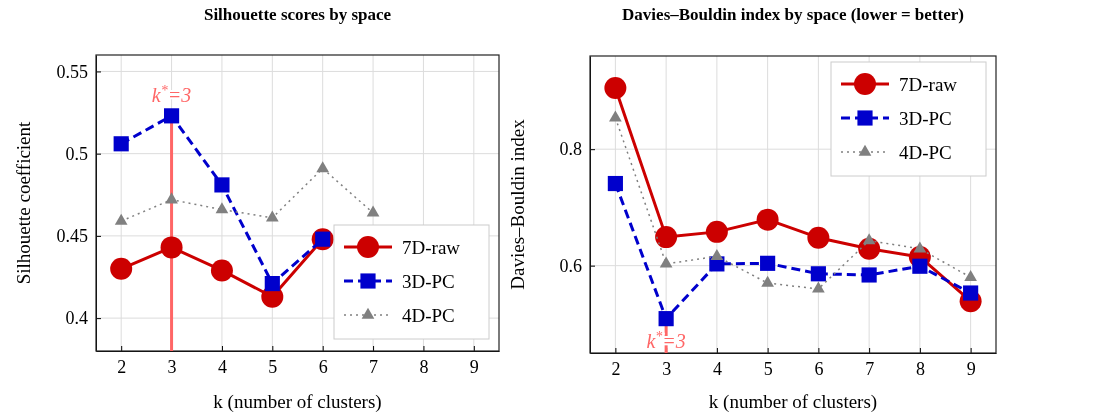  Describe the element at coordinates (23, 202) in the screenshot. I see `y-axis-title: Silhouette coefficient` at that location.